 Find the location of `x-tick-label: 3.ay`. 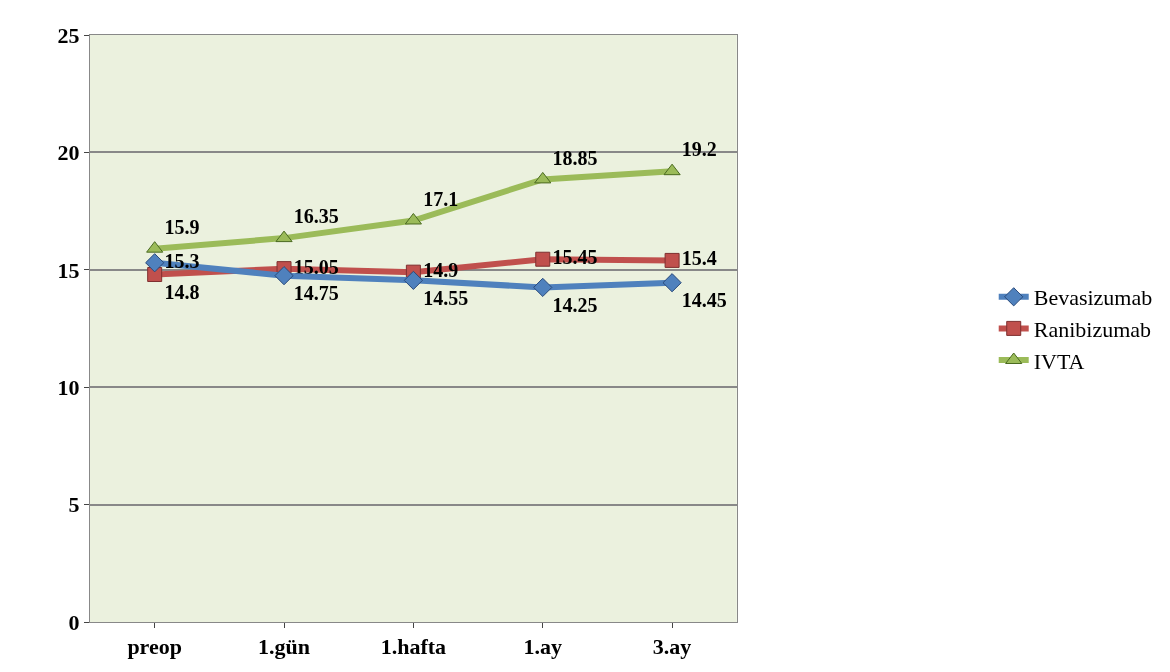

x-tick-label: 3.ay is located at coordinates (672, 647).